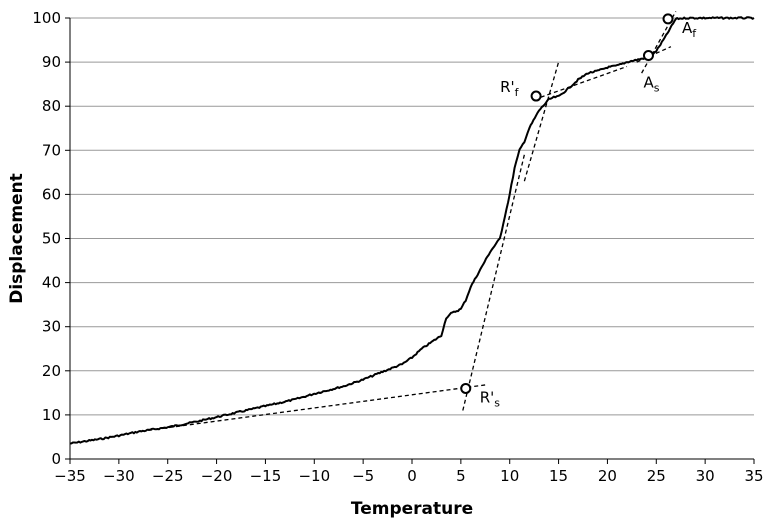 The height and width of the screenshot is (522, 769). What do you see at coordinates (51, 283) in the screenshot?
I see `y-tick-label-4: 40` at bounding box center [51, 283].